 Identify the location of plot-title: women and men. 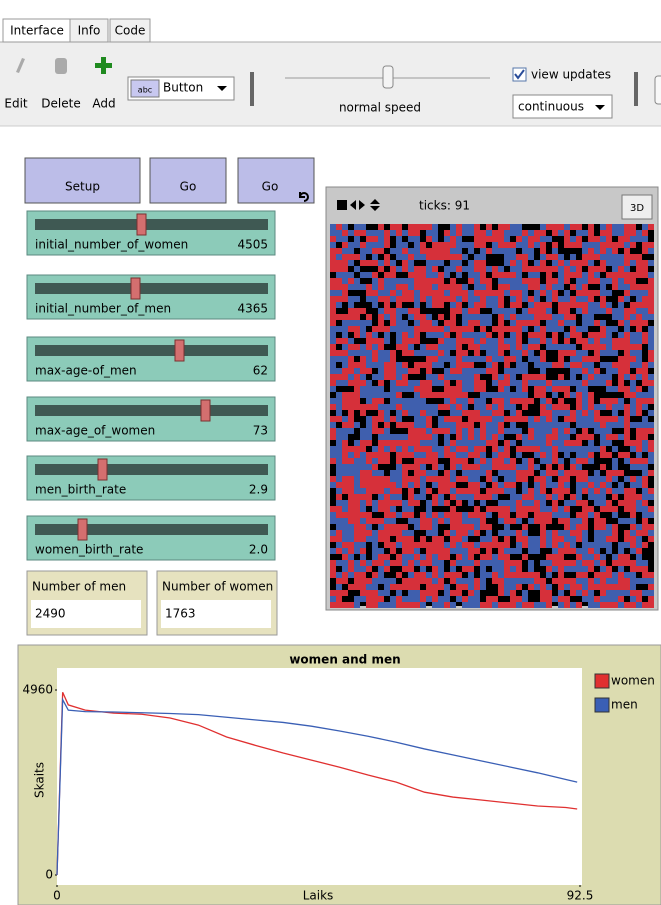
(344, 660).